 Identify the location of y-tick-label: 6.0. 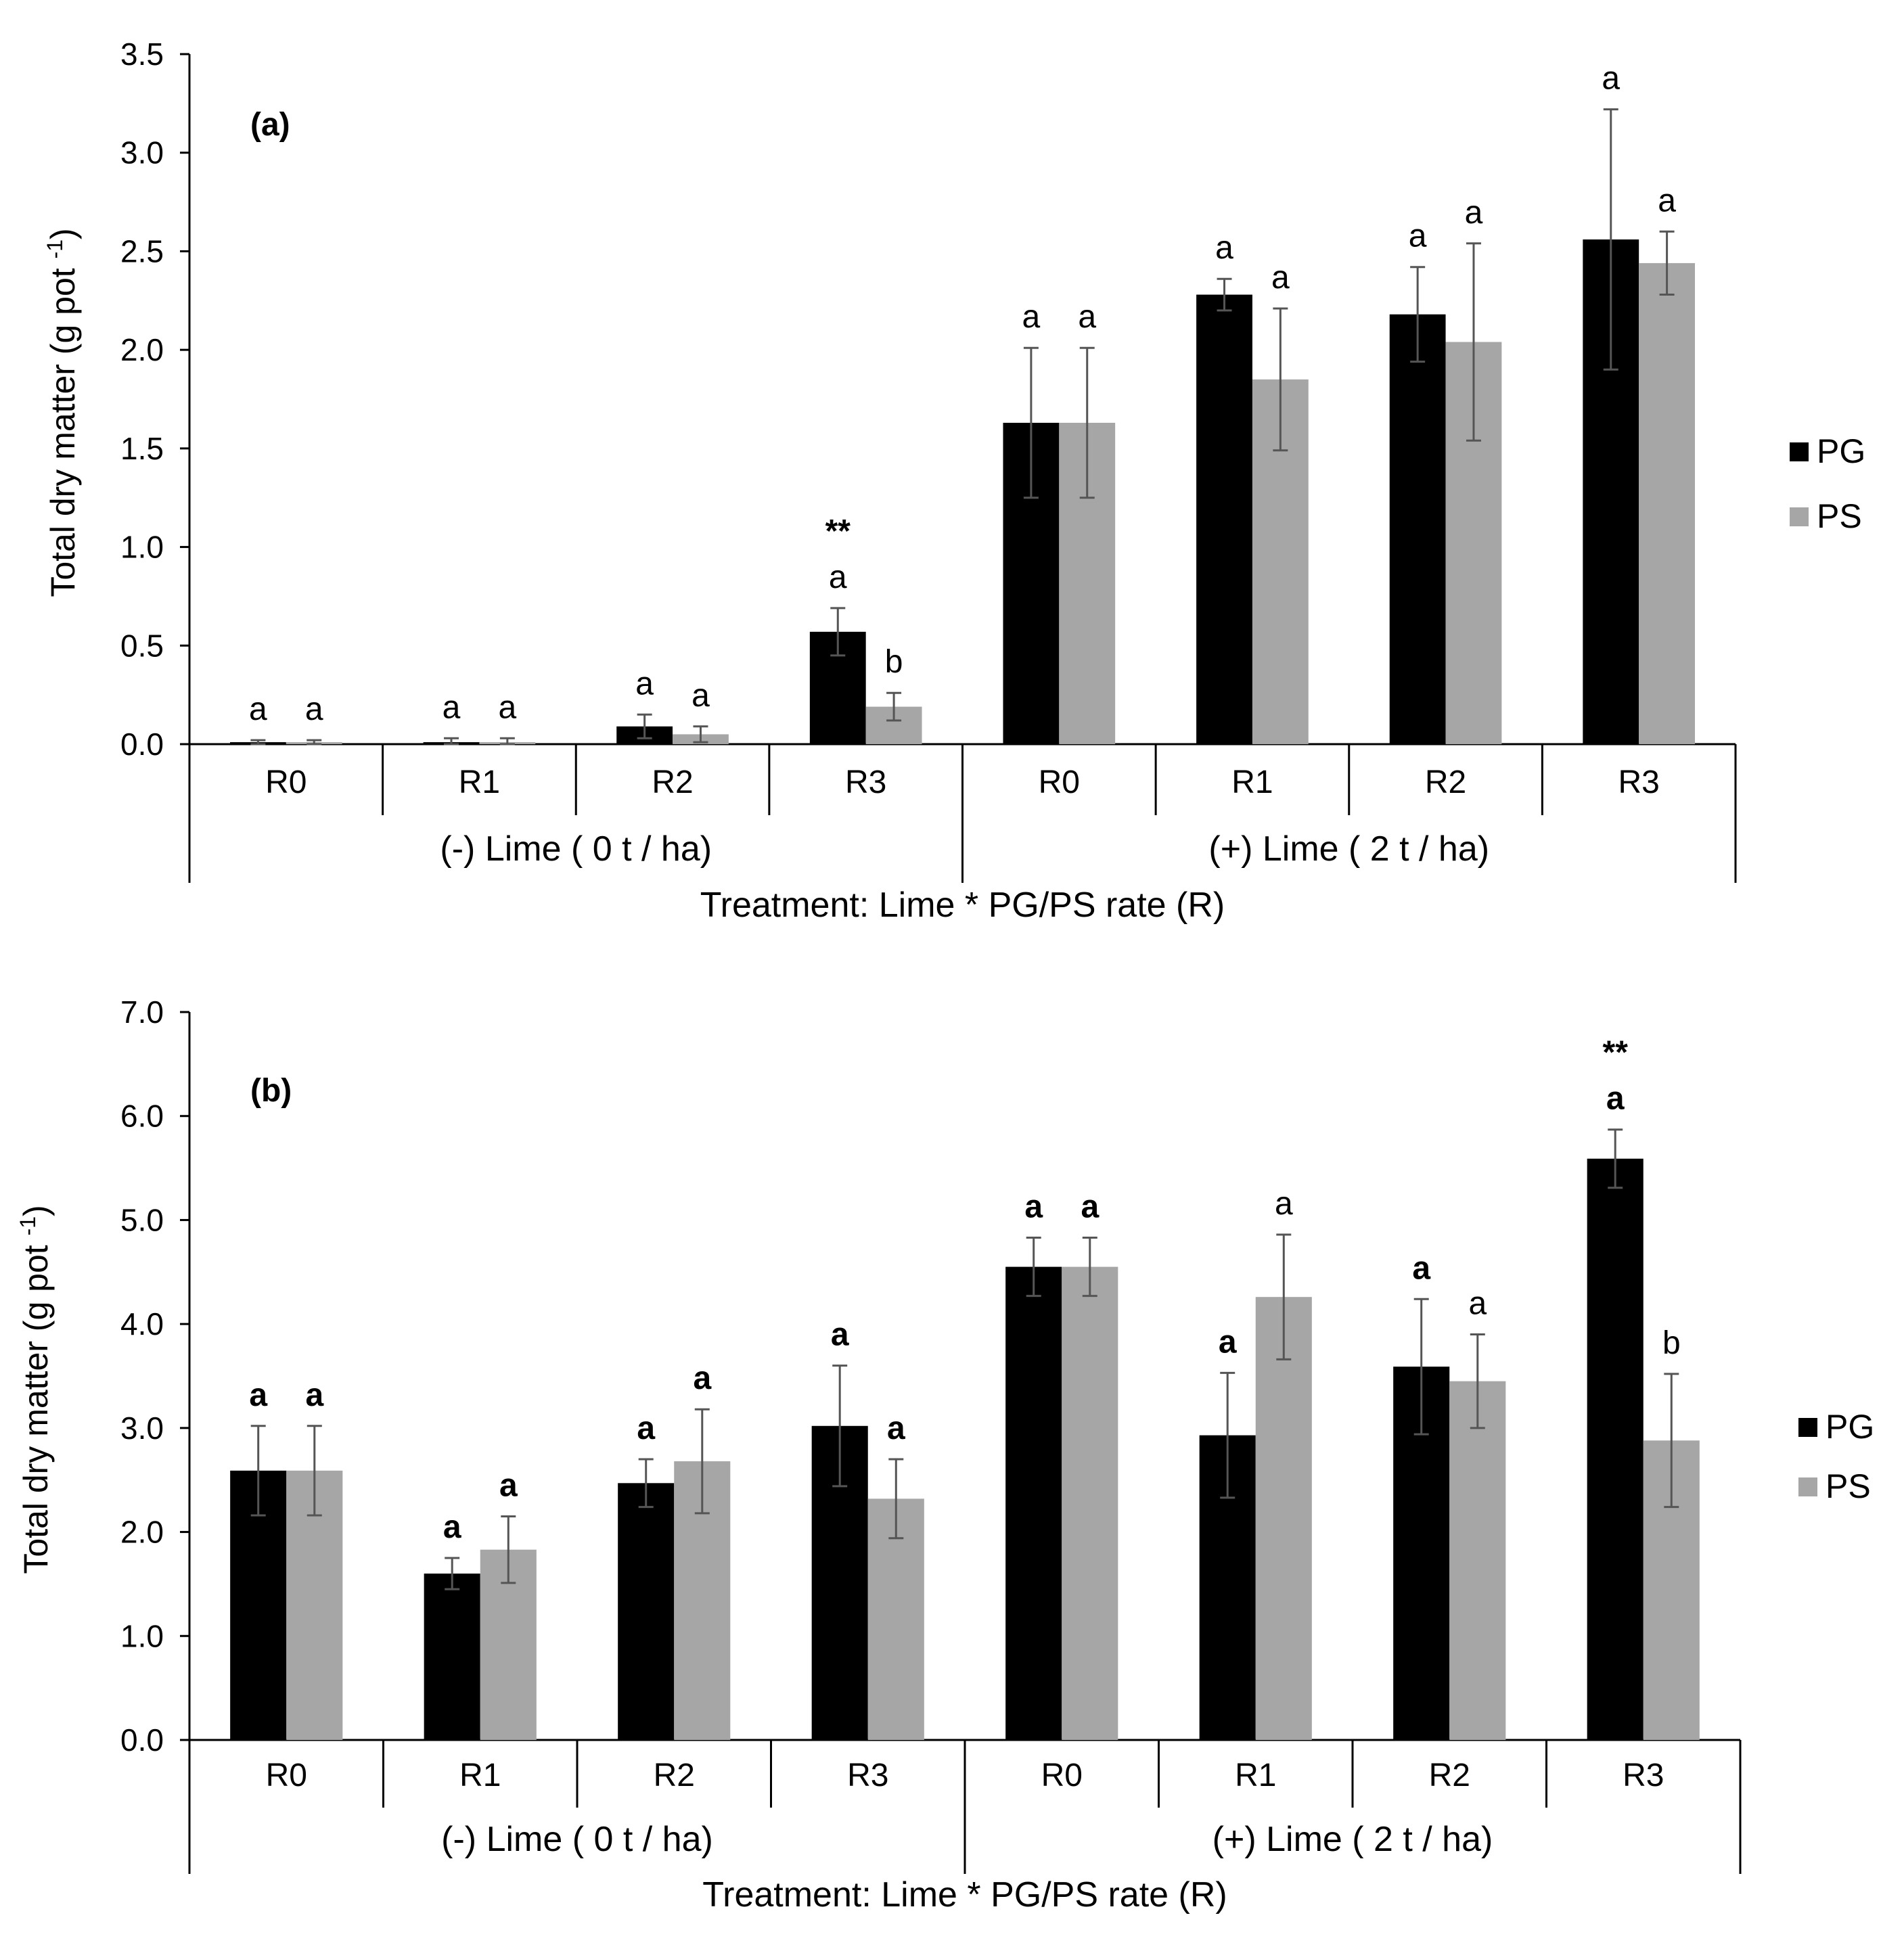
(142, 1117).